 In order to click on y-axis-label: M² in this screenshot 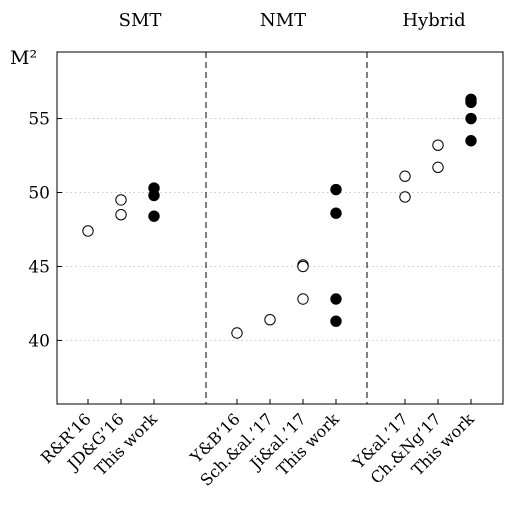, I will do `click(23, 58)`.